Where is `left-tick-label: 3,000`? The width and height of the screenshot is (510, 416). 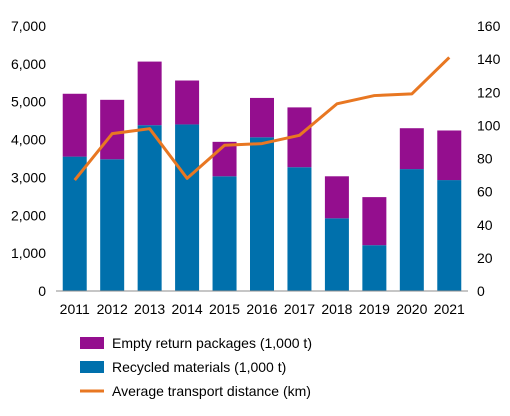 left-tick-label: 3,000 is located at coordinates (28, 177).